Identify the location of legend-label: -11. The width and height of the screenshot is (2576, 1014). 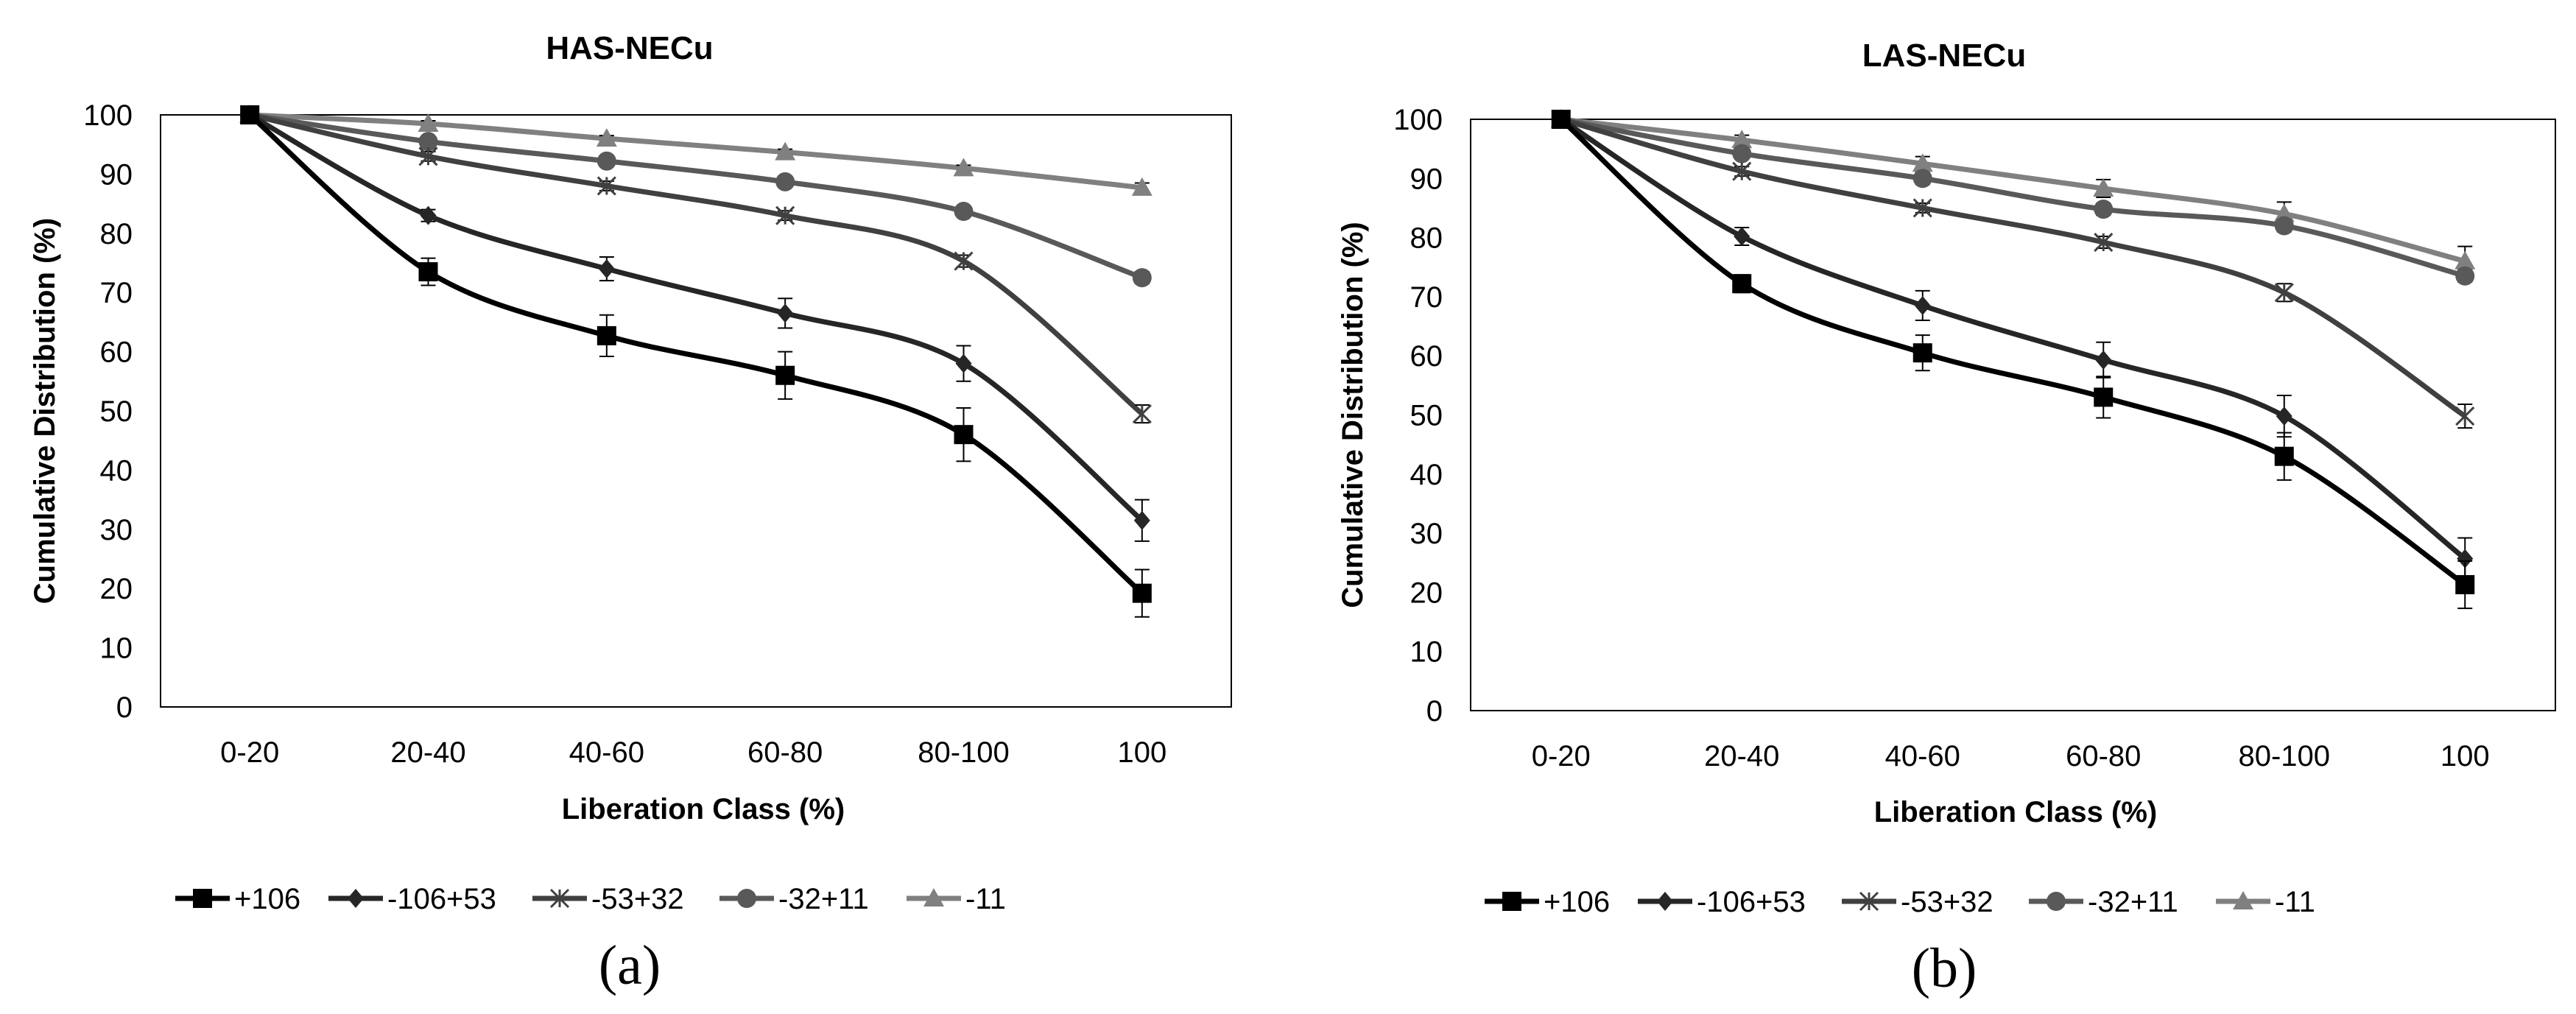
(985, 899).